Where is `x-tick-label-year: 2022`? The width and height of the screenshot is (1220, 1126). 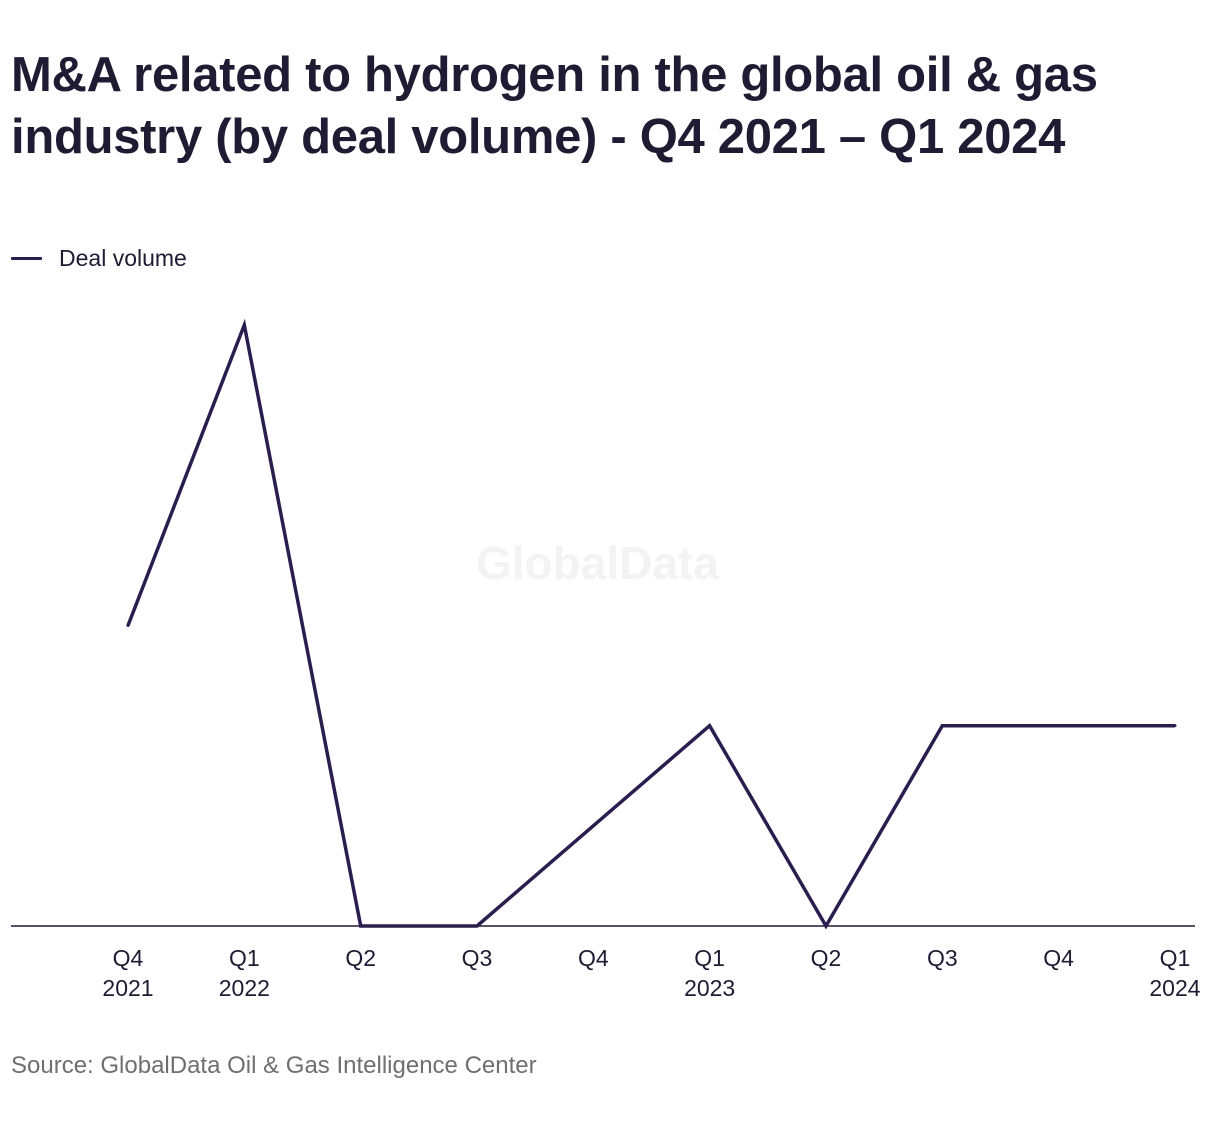 x-tick-label-year: 2022 is located at coordinates (244, 988).